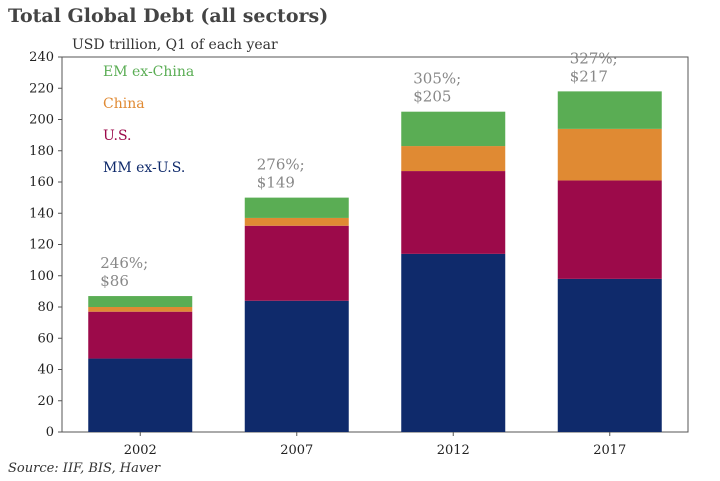 Image resolution: width=720 pixels, height=481 pixels. What do you see at coordinates (148, 72) in the screenshot?
I see `legend-entry: EM ex-China` at bounding box center [148, 72].